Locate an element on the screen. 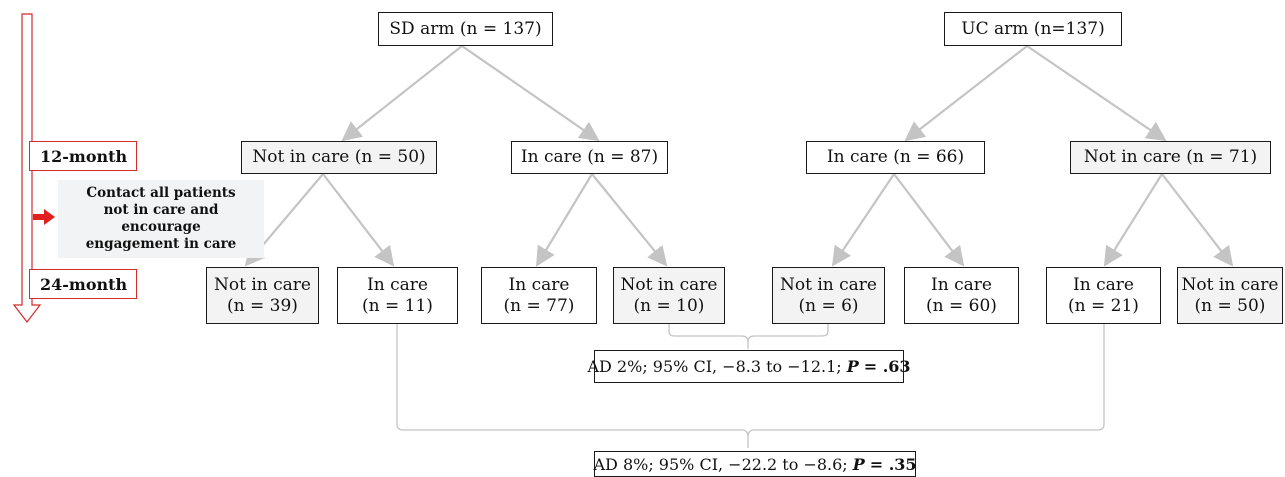  sd-24-in-care-box: In care (n = 11) is located at coordinates (397, 295).